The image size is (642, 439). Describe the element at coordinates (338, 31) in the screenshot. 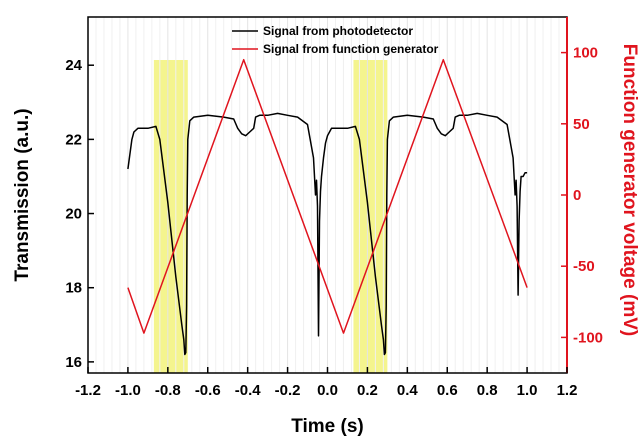

I see `legend-label-photodetector: Signal from photodetector` at that location.